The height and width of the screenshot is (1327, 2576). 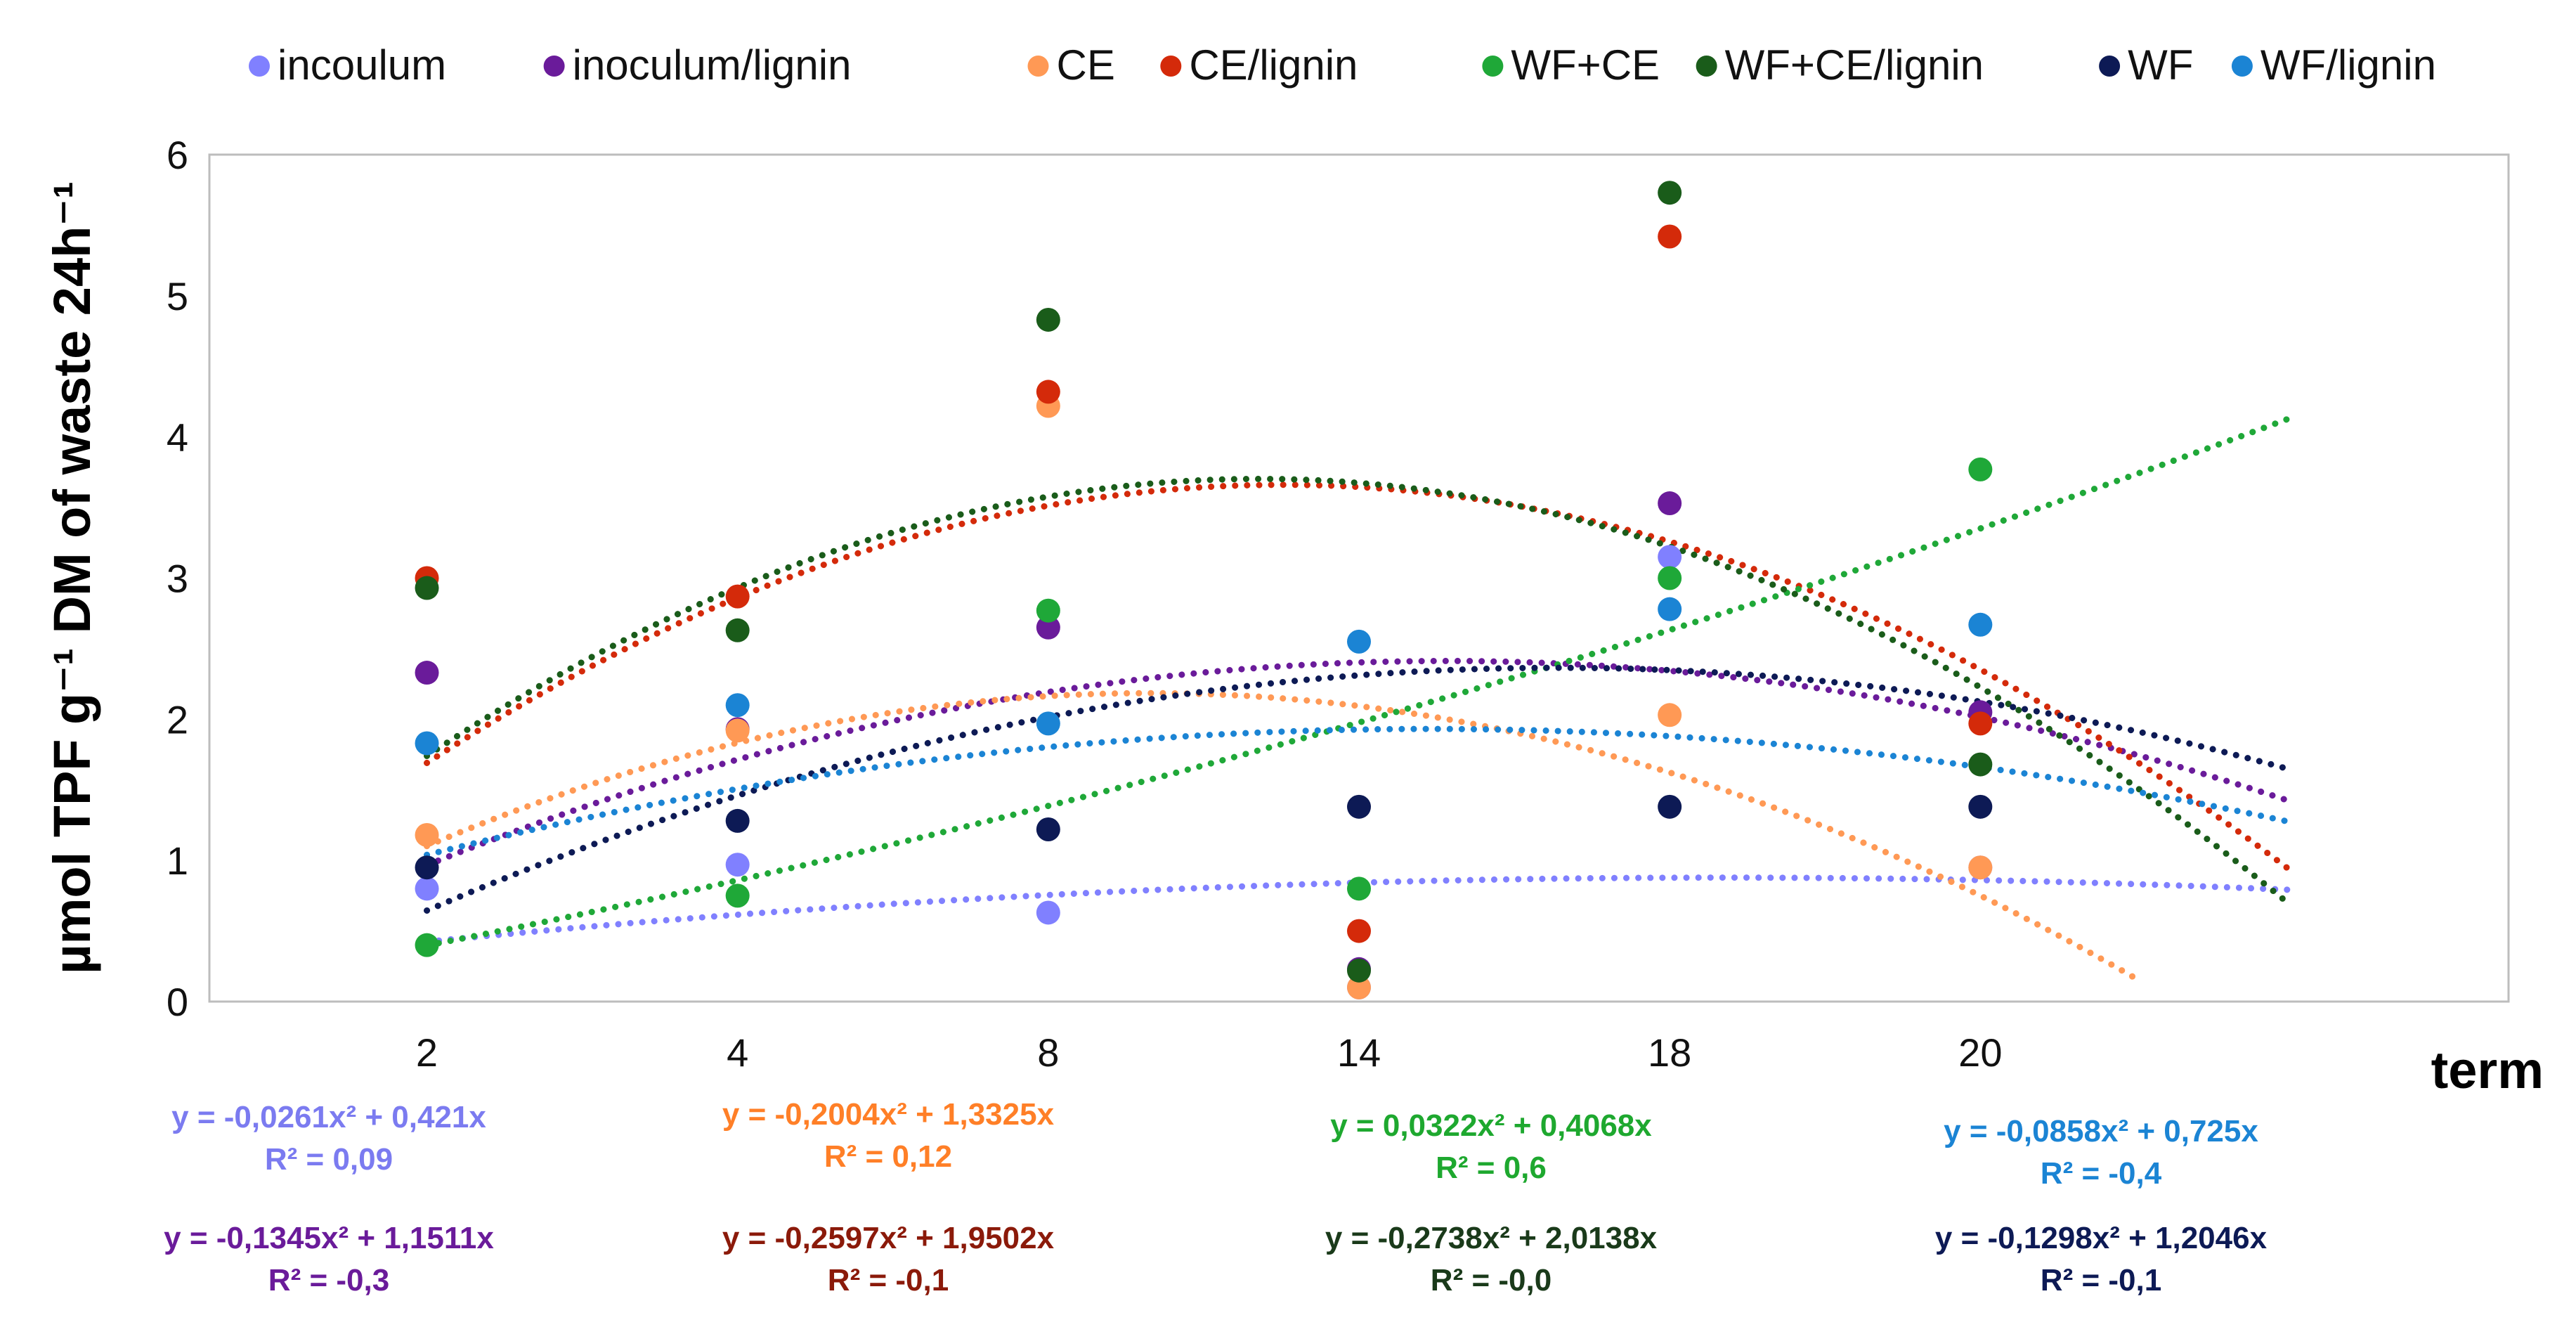 I want to click on legend-item: CE/lignin, so click(x=1259, y=65).